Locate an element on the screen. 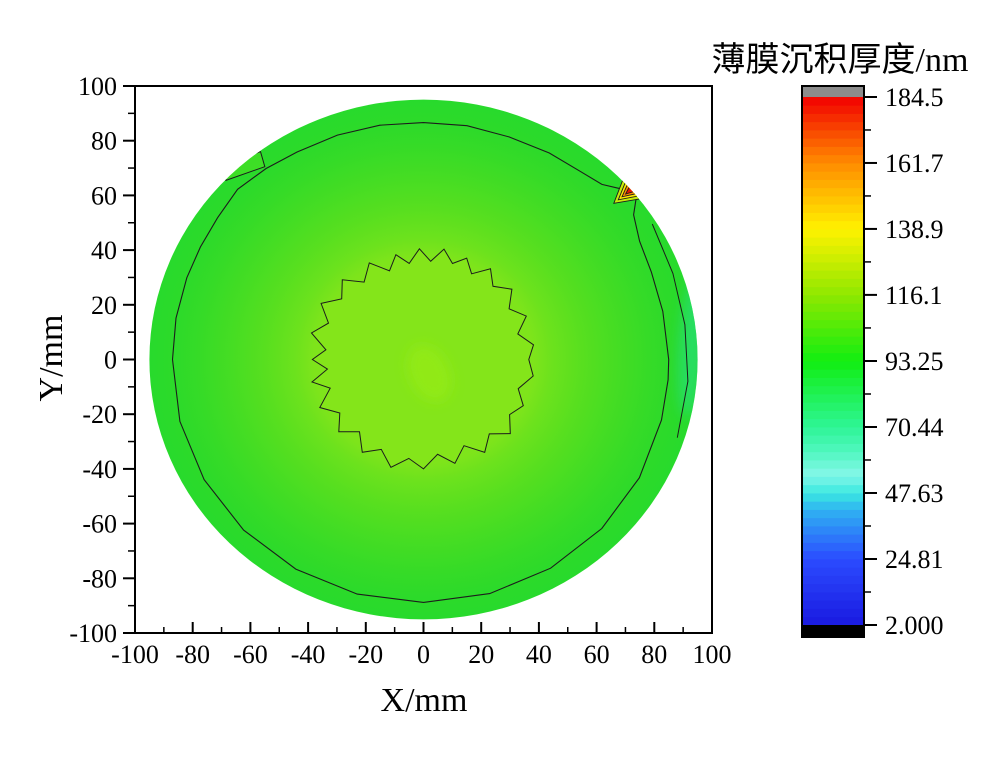 The height and width of the screenshot is (765, 1000). colorbar-tick-label: 93.25 is located at coordinates (914, 361).